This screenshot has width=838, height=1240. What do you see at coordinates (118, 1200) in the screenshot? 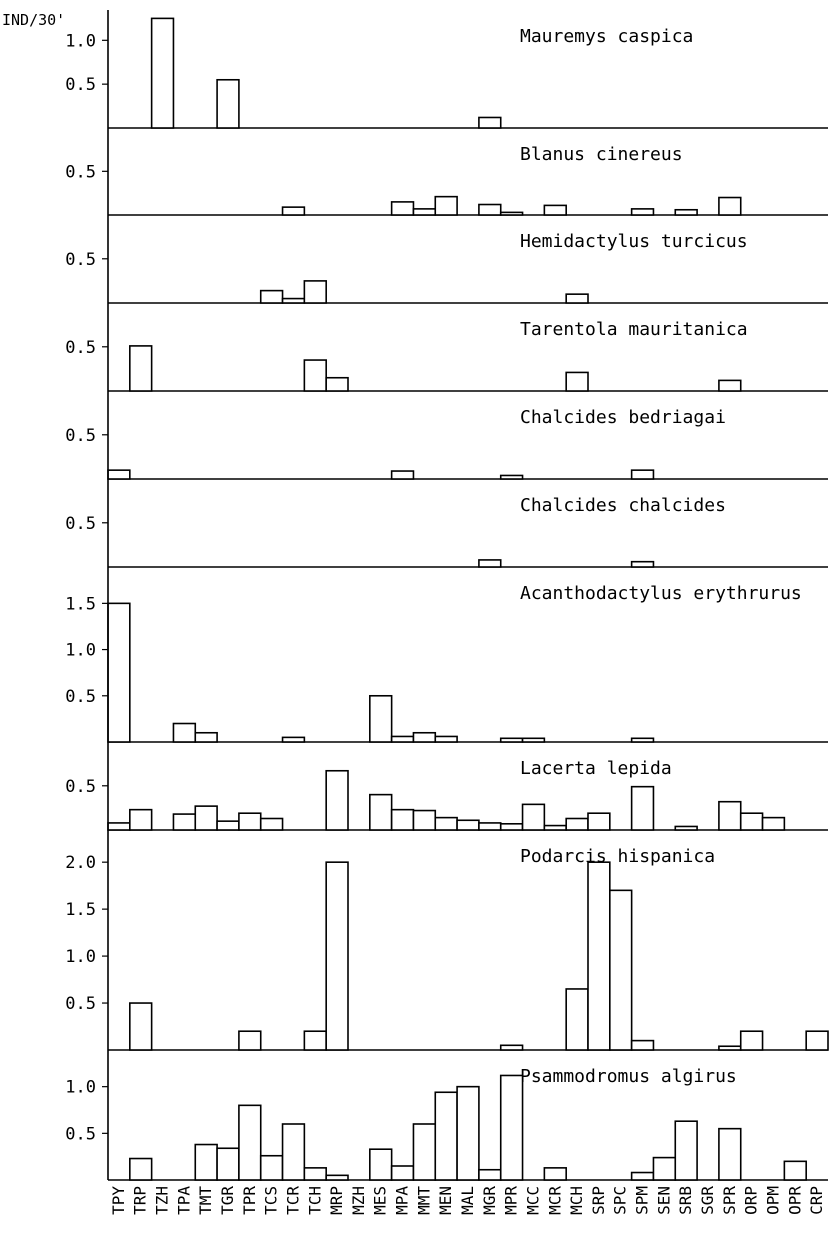
I see `category-label-TPY: TPY` at bounding box center [118, 1200].